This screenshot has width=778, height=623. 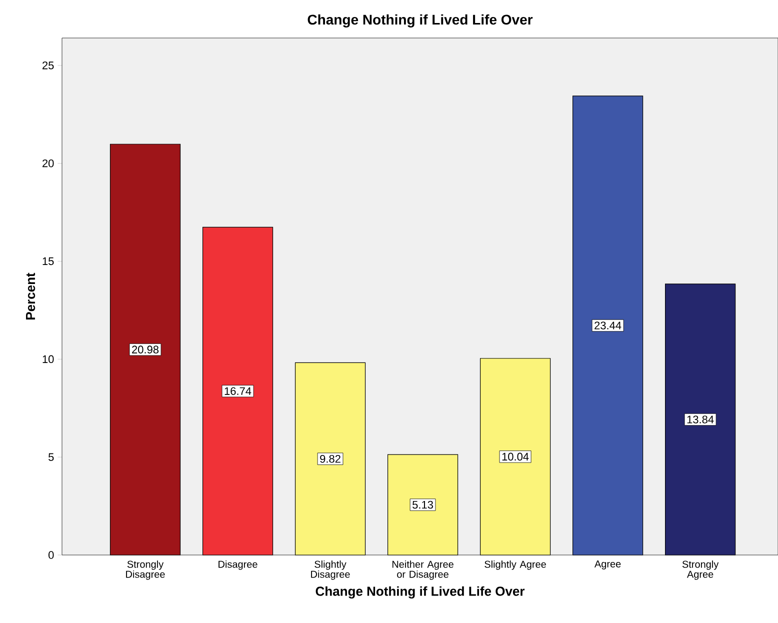 What do you see at coordinates (48, 261) in the screenshot?
I see `y-tick-label: 15` at bounding box center [48, 261].